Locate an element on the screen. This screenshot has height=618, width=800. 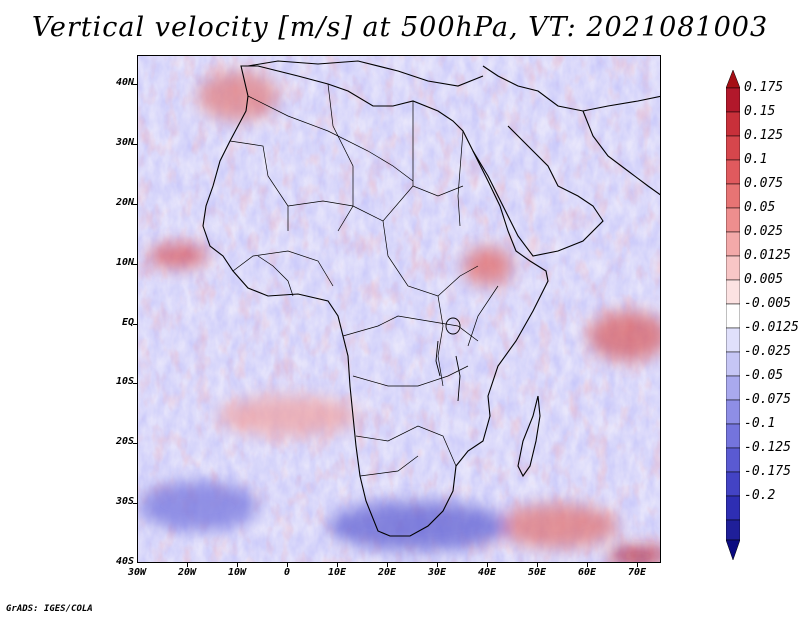
colorbar-level-label: -0.075 is located at coordinates (767, 399).